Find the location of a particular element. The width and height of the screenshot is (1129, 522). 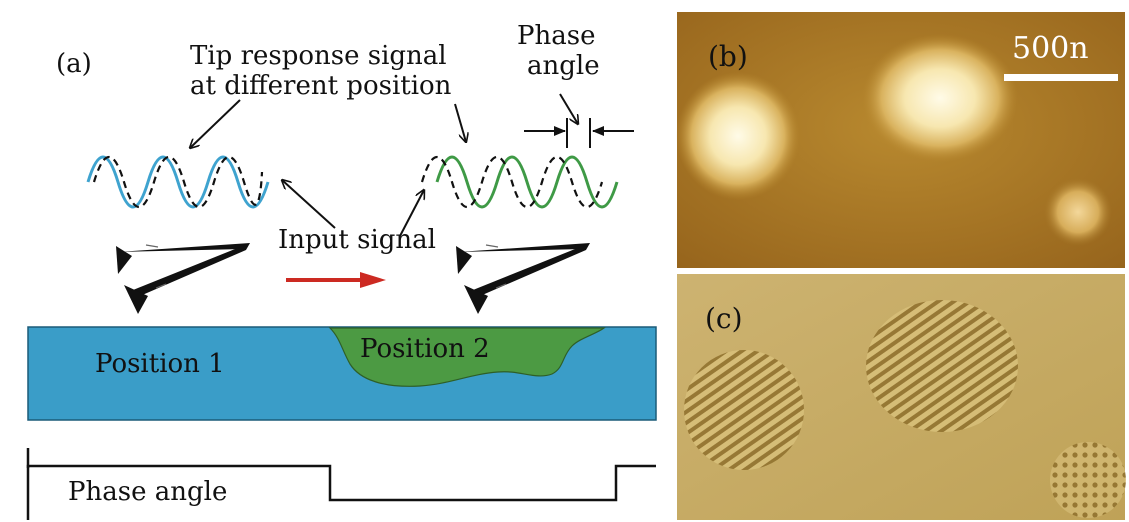

left-input-wave is located at coordinates (178, 182).